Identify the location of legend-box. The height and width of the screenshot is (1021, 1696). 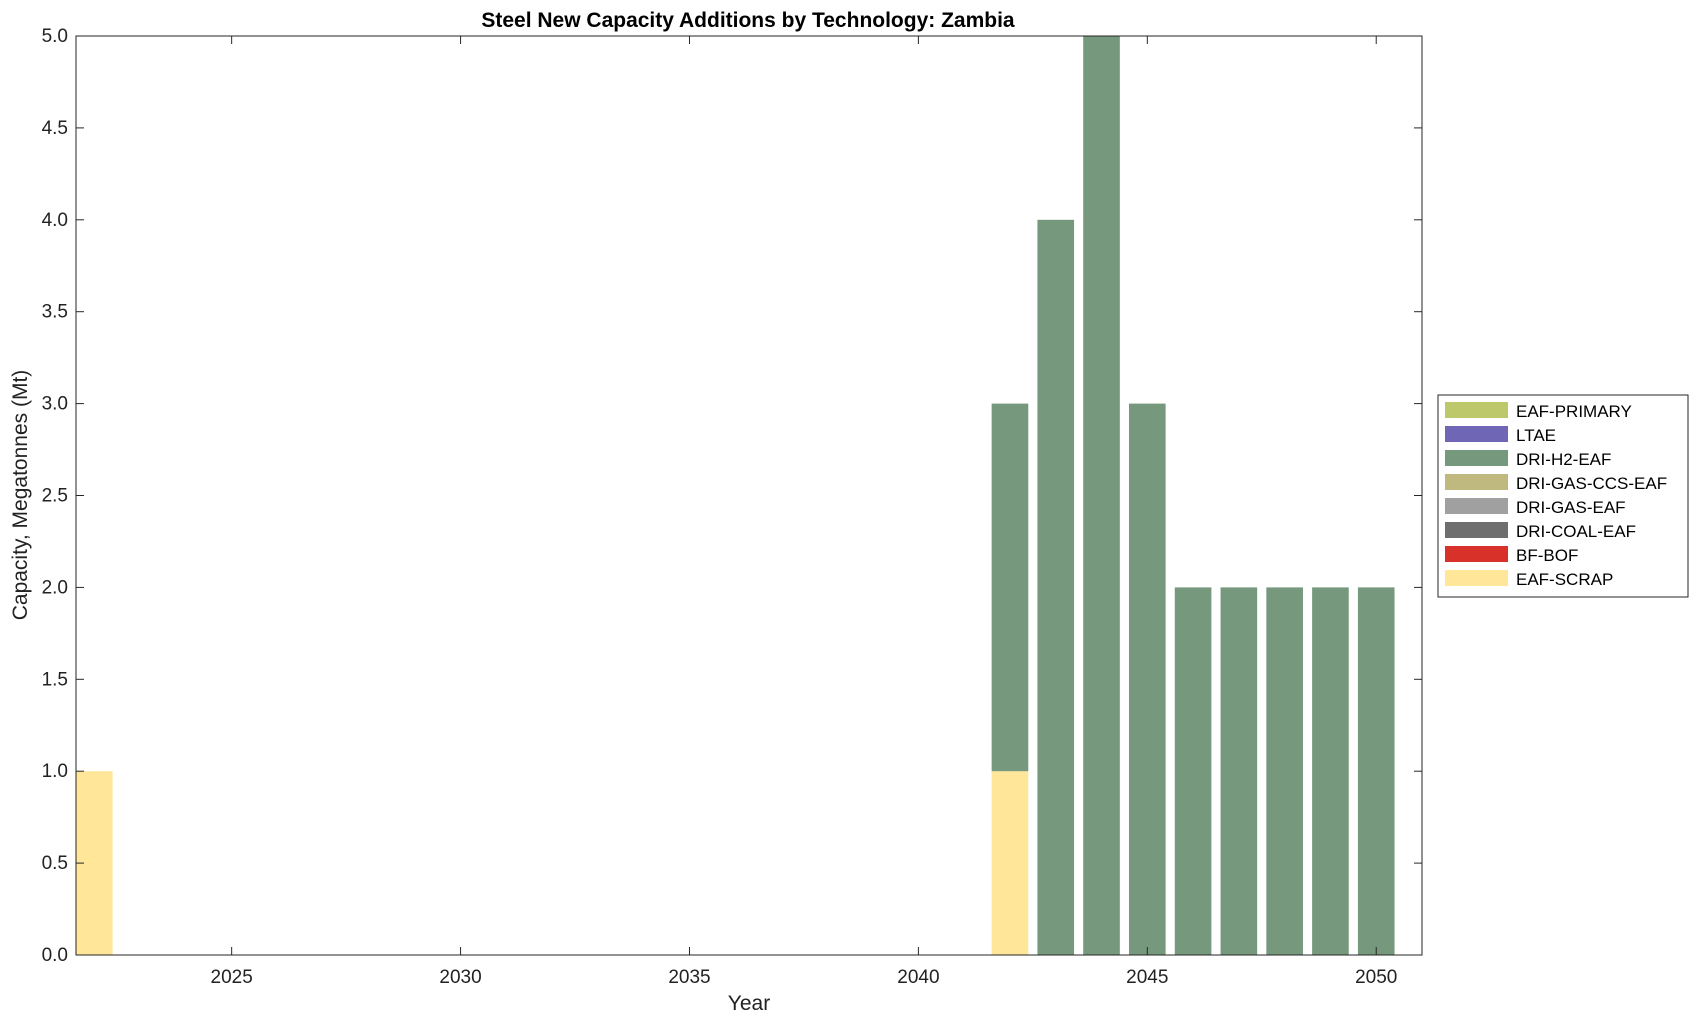
(1563, 496).